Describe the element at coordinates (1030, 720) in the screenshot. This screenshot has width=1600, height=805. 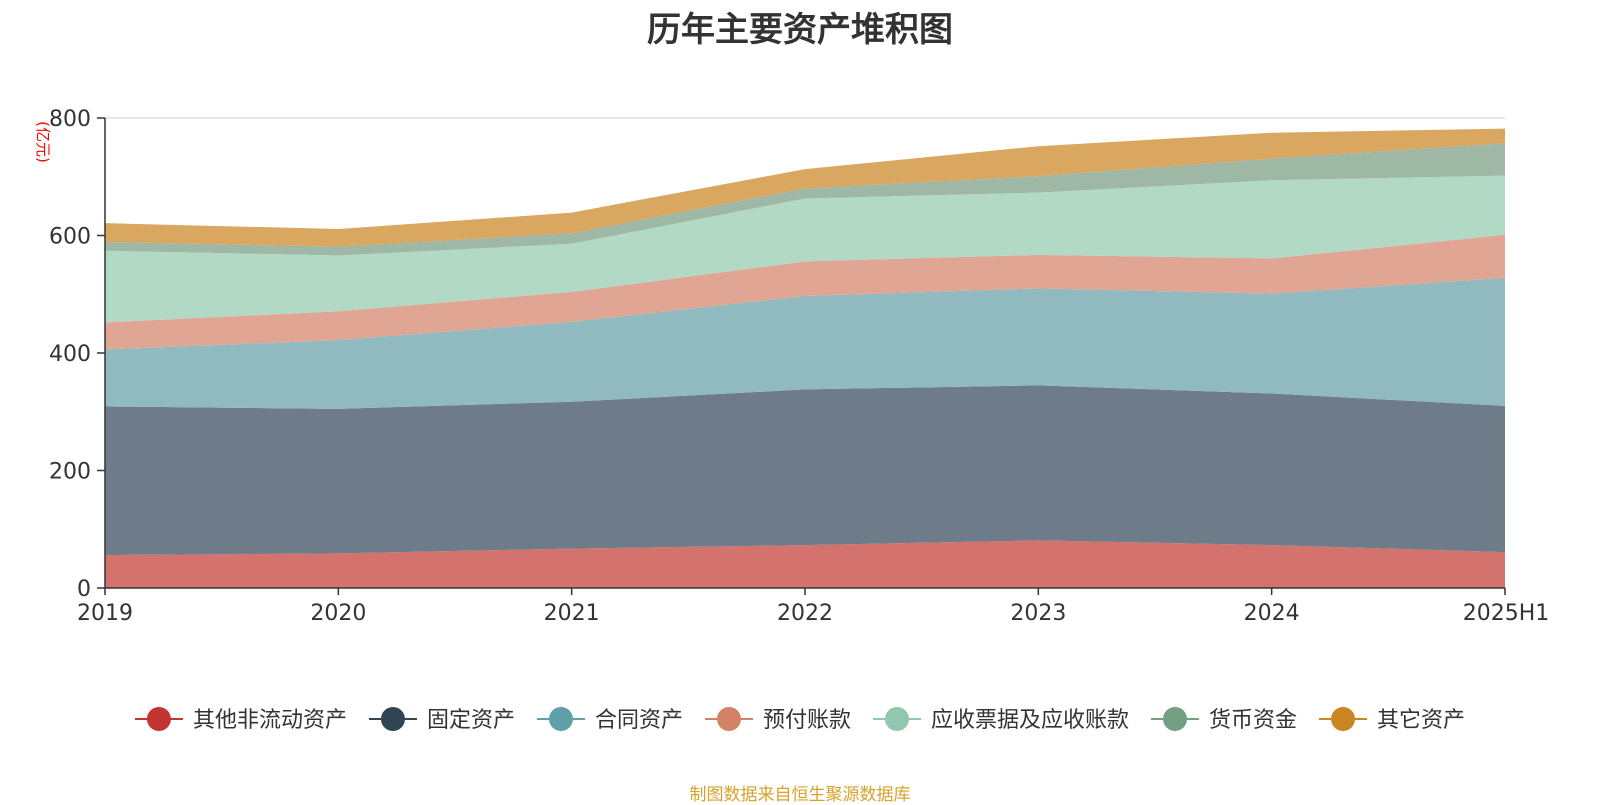
I see `legend-label: 应收票据及应收账款` at that location.